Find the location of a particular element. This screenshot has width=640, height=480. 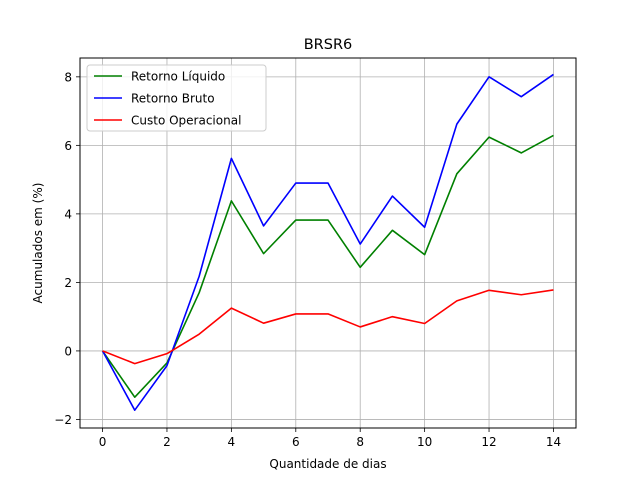

legend-label-1: Retorno Bruto is located at coordinates (173, 99).